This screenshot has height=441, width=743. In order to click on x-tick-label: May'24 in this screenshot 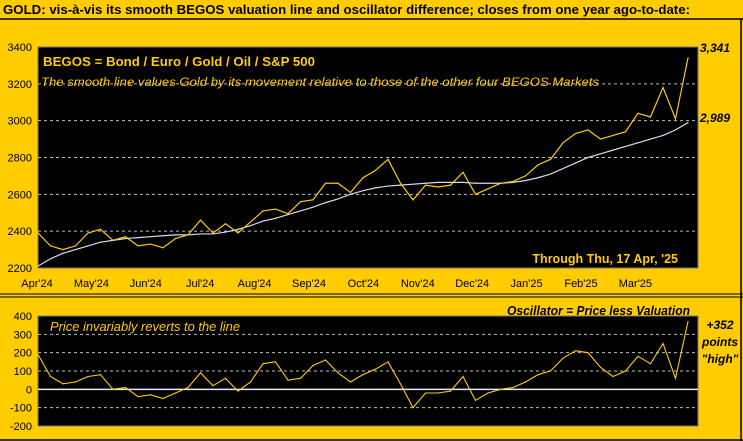, I will do `click(91, 284)`.